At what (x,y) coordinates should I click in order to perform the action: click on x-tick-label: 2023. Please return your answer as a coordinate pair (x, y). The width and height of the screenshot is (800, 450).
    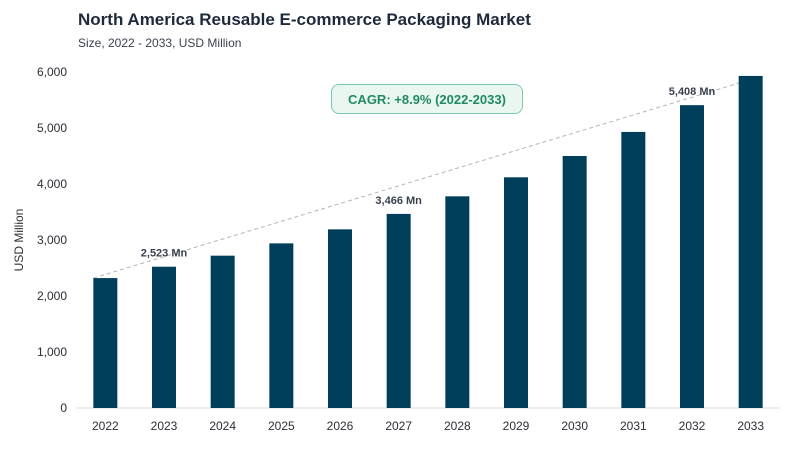
    Looking at the image, I should click on (164, 426).